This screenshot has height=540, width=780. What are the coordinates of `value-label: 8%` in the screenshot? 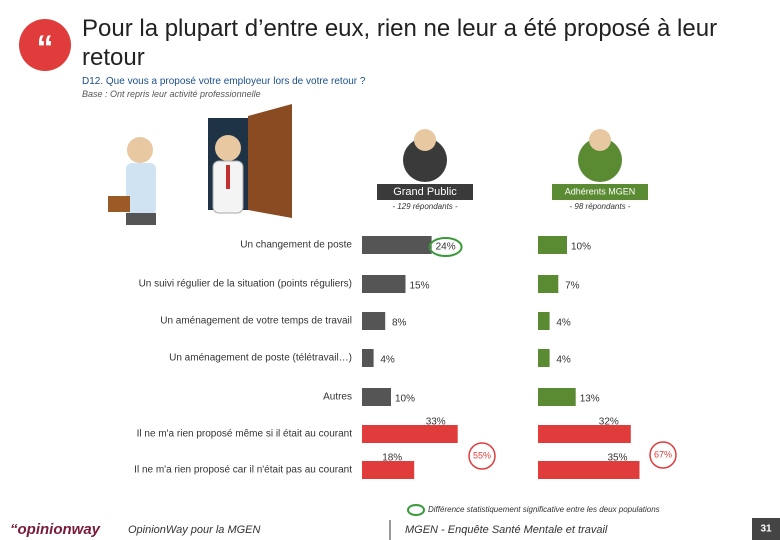 It's located at (399, 323).